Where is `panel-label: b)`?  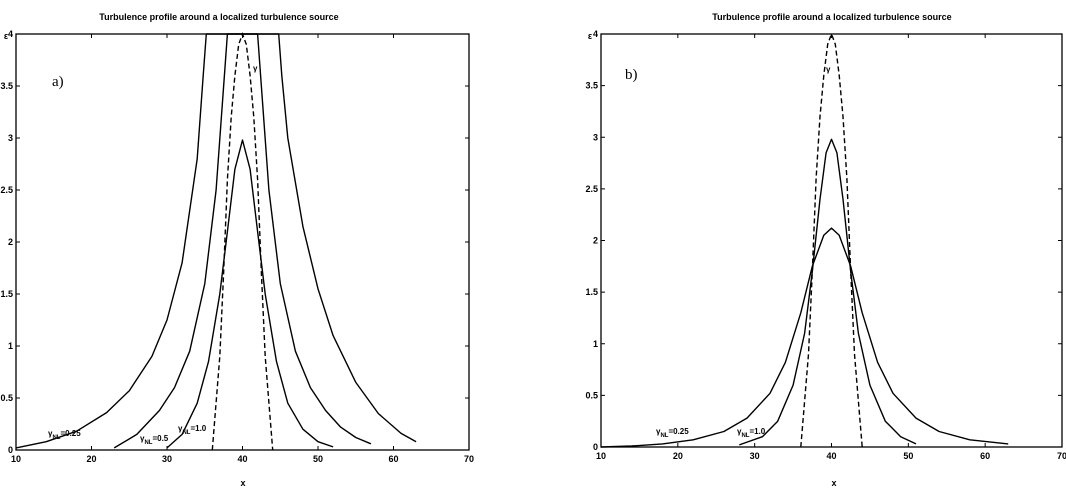 panel-label: b) is located at coordinates (631, 75).